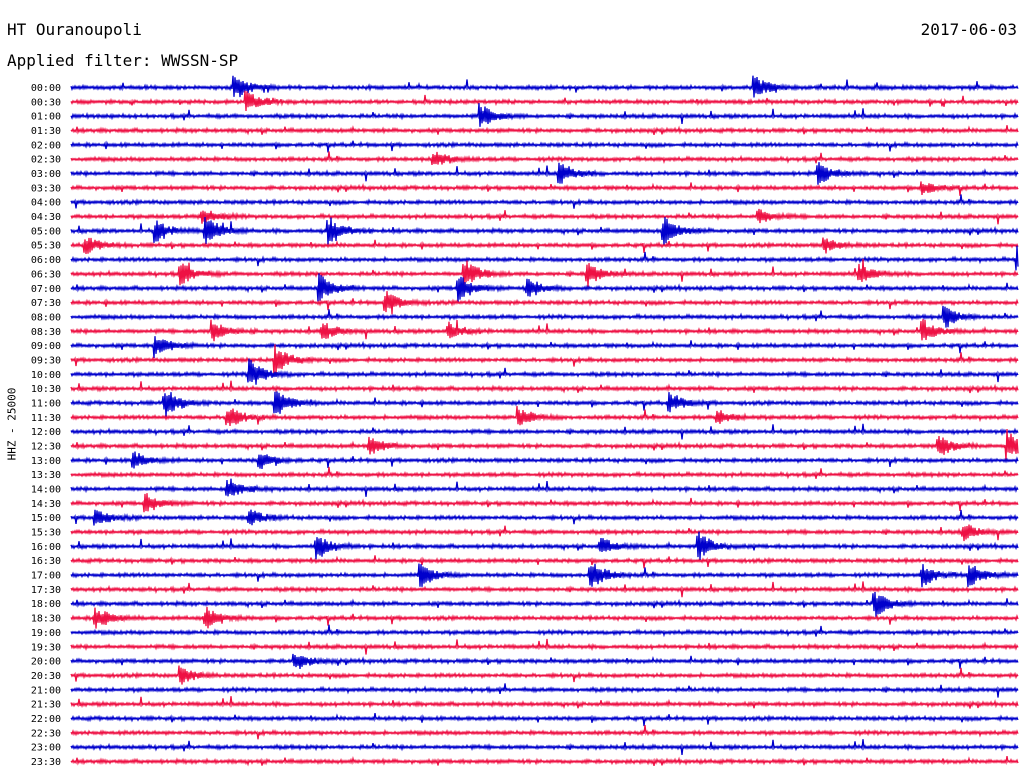 Image resolution: width=1024 pixels, height=780 pixels. What do you see at coordinates (46, 690) in the screenshot?
I see `row-time-label: 21:00` at bounding box center [46, 690].